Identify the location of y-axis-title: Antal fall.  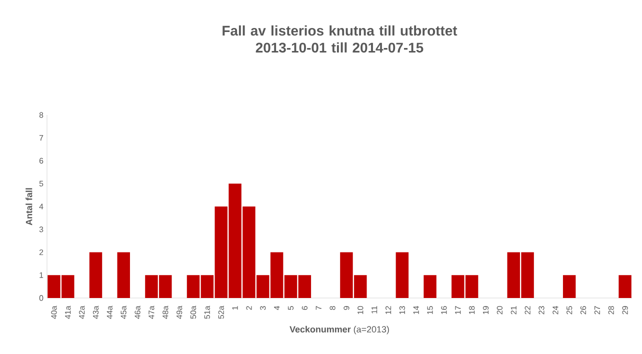
(29, 207).